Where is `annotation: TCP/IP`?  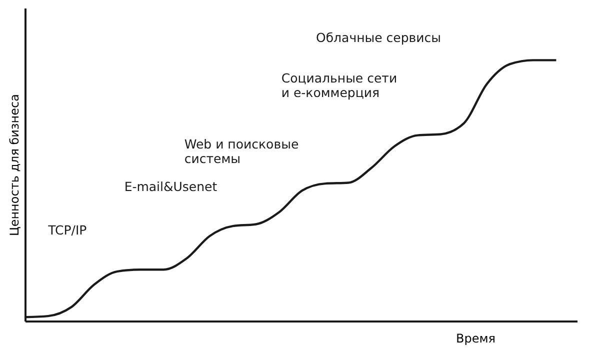 annotation: TCP/IP is located at coordinates (67, 230).